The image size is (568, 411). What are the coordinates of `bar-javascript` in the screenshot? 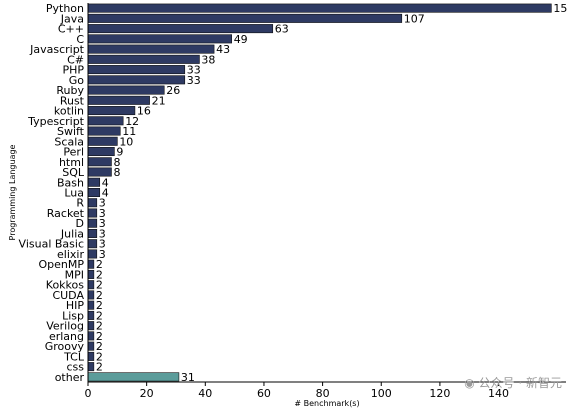 It's located at (151, 49).